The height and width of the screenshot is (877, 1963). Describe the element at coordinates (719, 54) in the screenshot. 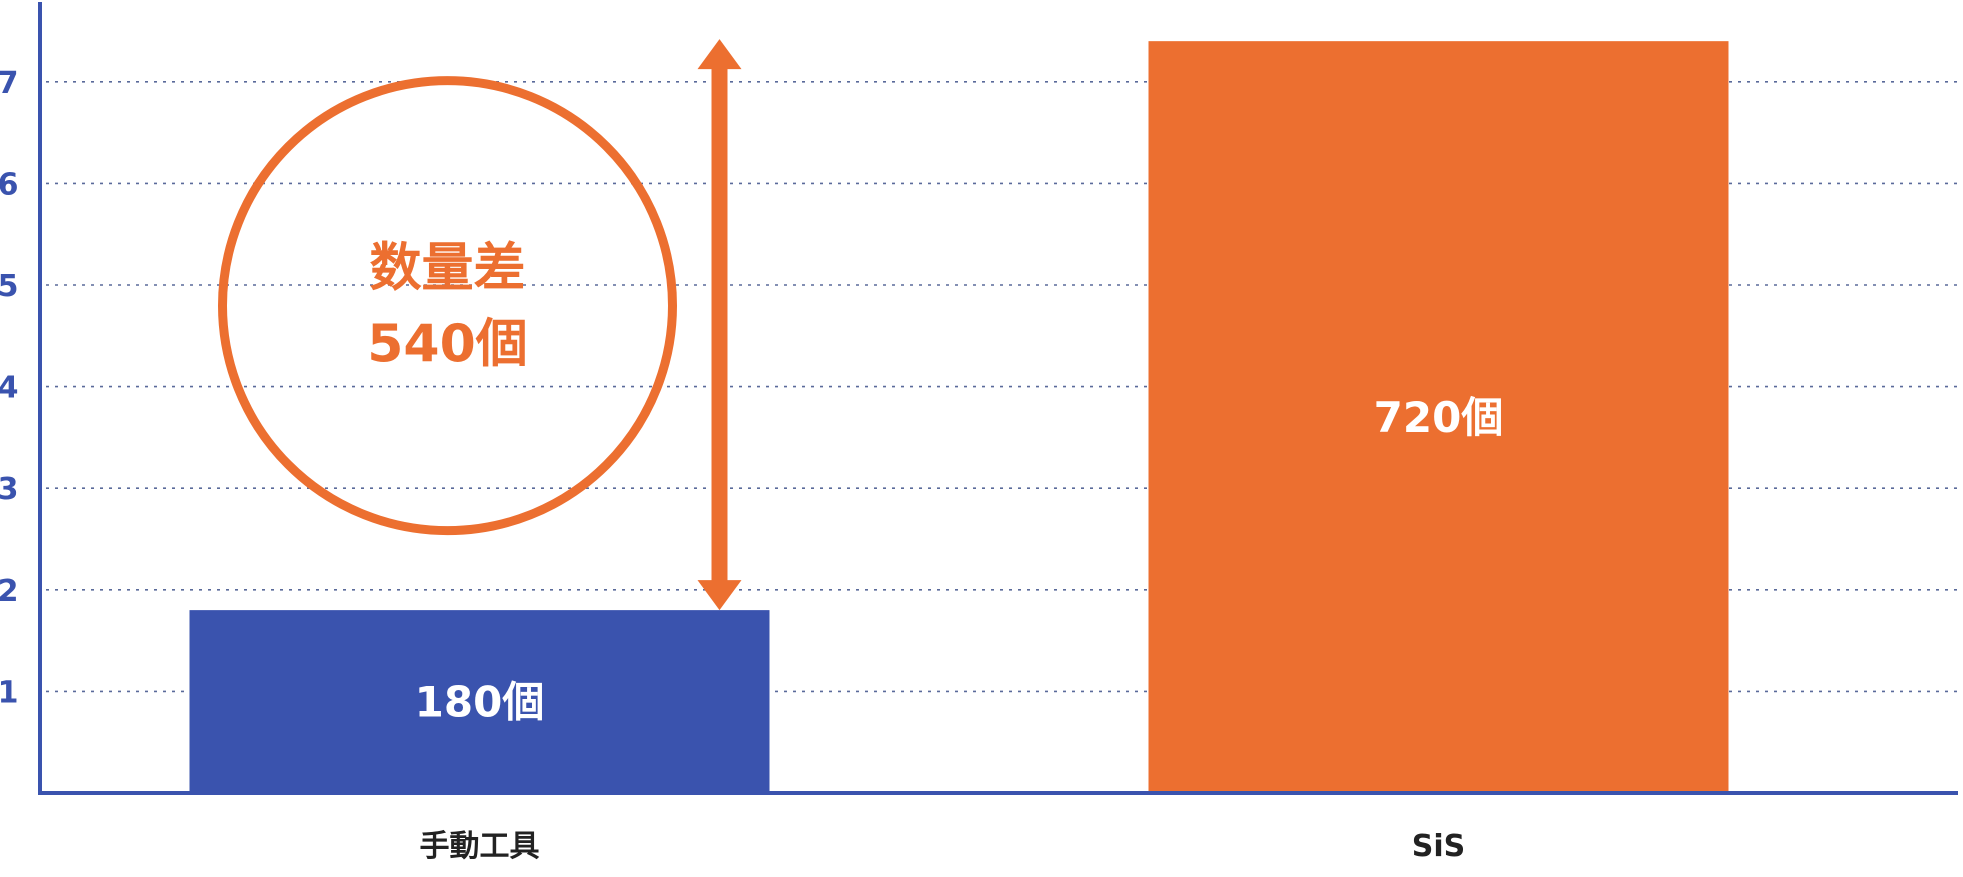

I see `difference-arrow-head-up` at that location.